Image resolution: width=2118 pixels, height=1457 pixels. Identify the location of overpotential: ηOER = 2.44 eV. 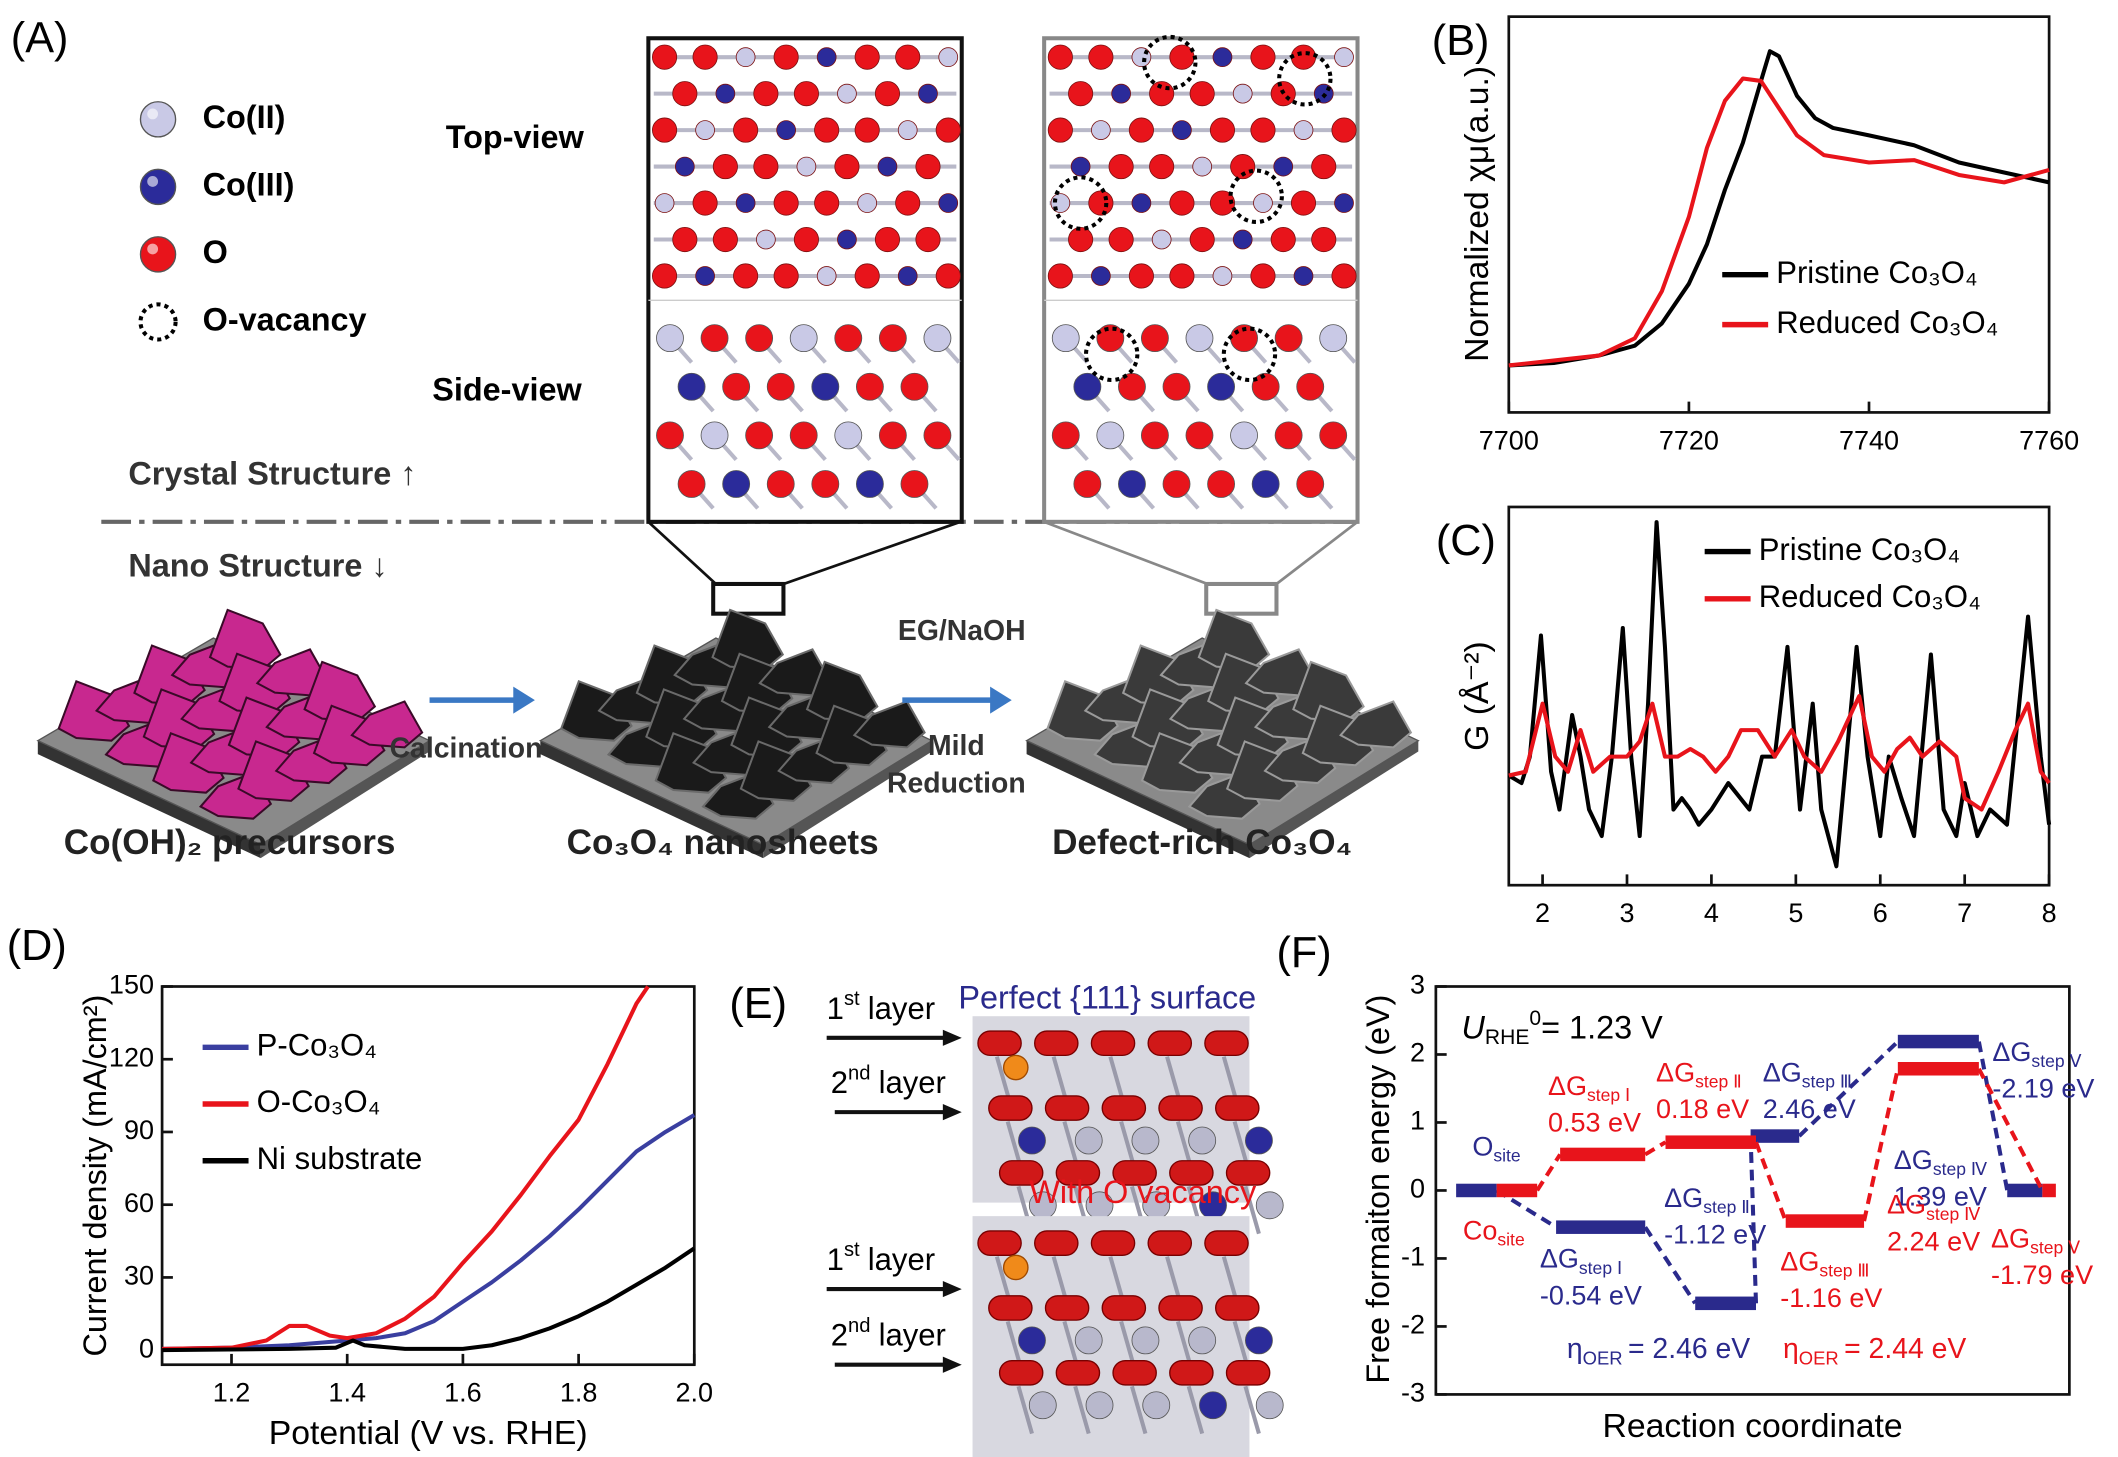
(1874, 1351).